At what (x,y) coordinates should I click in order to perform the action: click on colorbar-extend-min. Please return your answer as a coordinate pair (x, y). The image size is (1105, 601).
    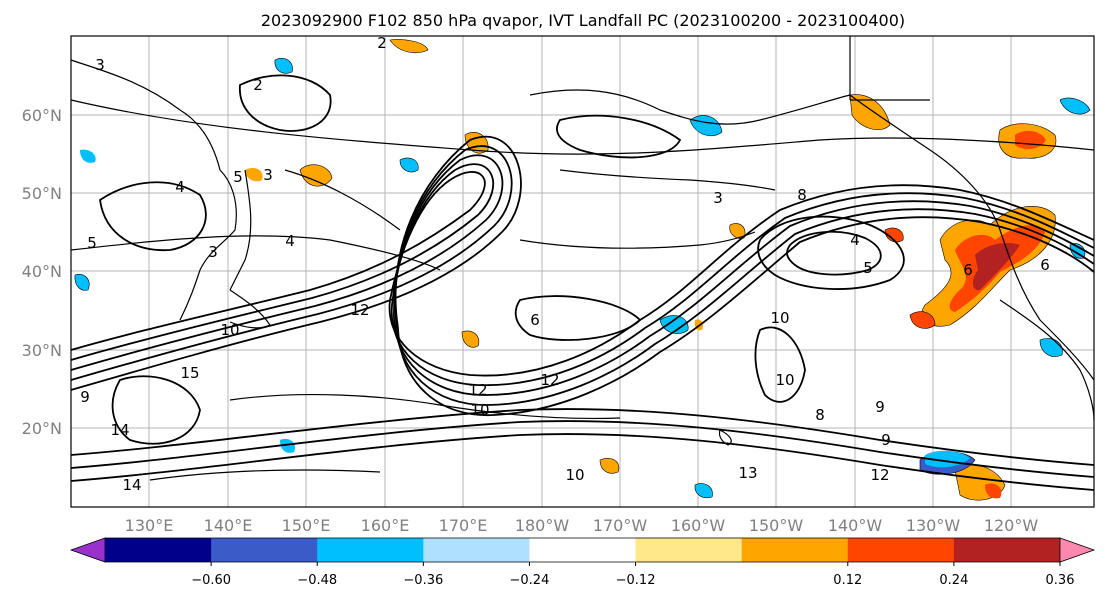
    Looking at the image, I should click on (87, 550).